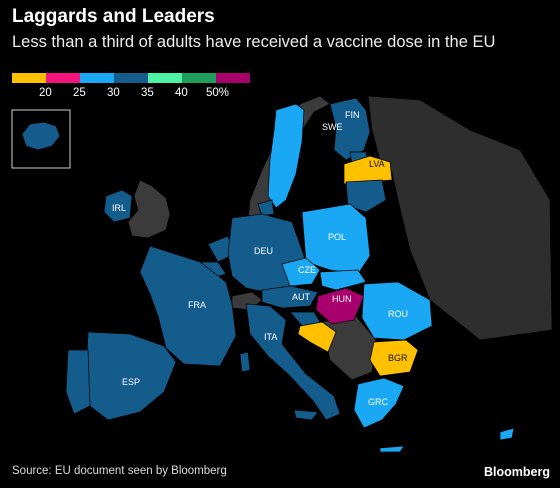 This screenshot has width=560, height=488. Describe the element at coordinates (337, 237) in the screenshot. I see `country-label-pol: POL` at that location.